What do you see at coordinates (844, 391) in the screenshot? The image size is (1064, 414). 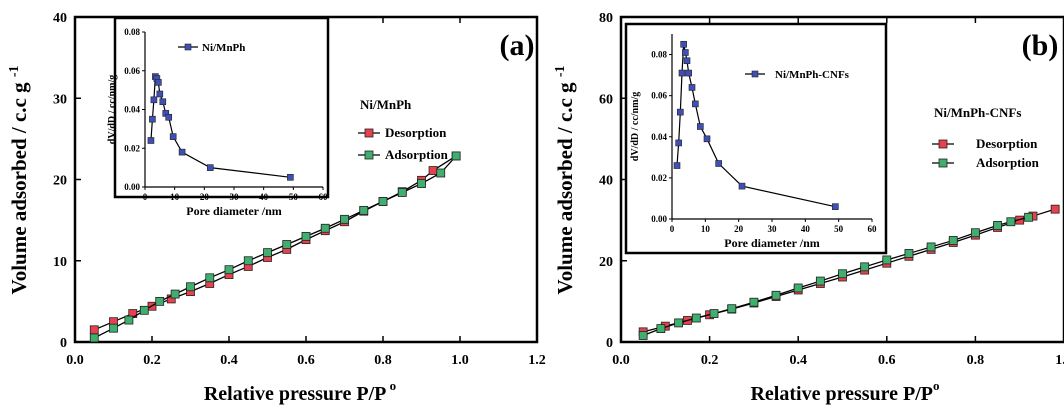 I see `x-axis-label: Relative pressure P/Po` at bounding box center [844, 391].